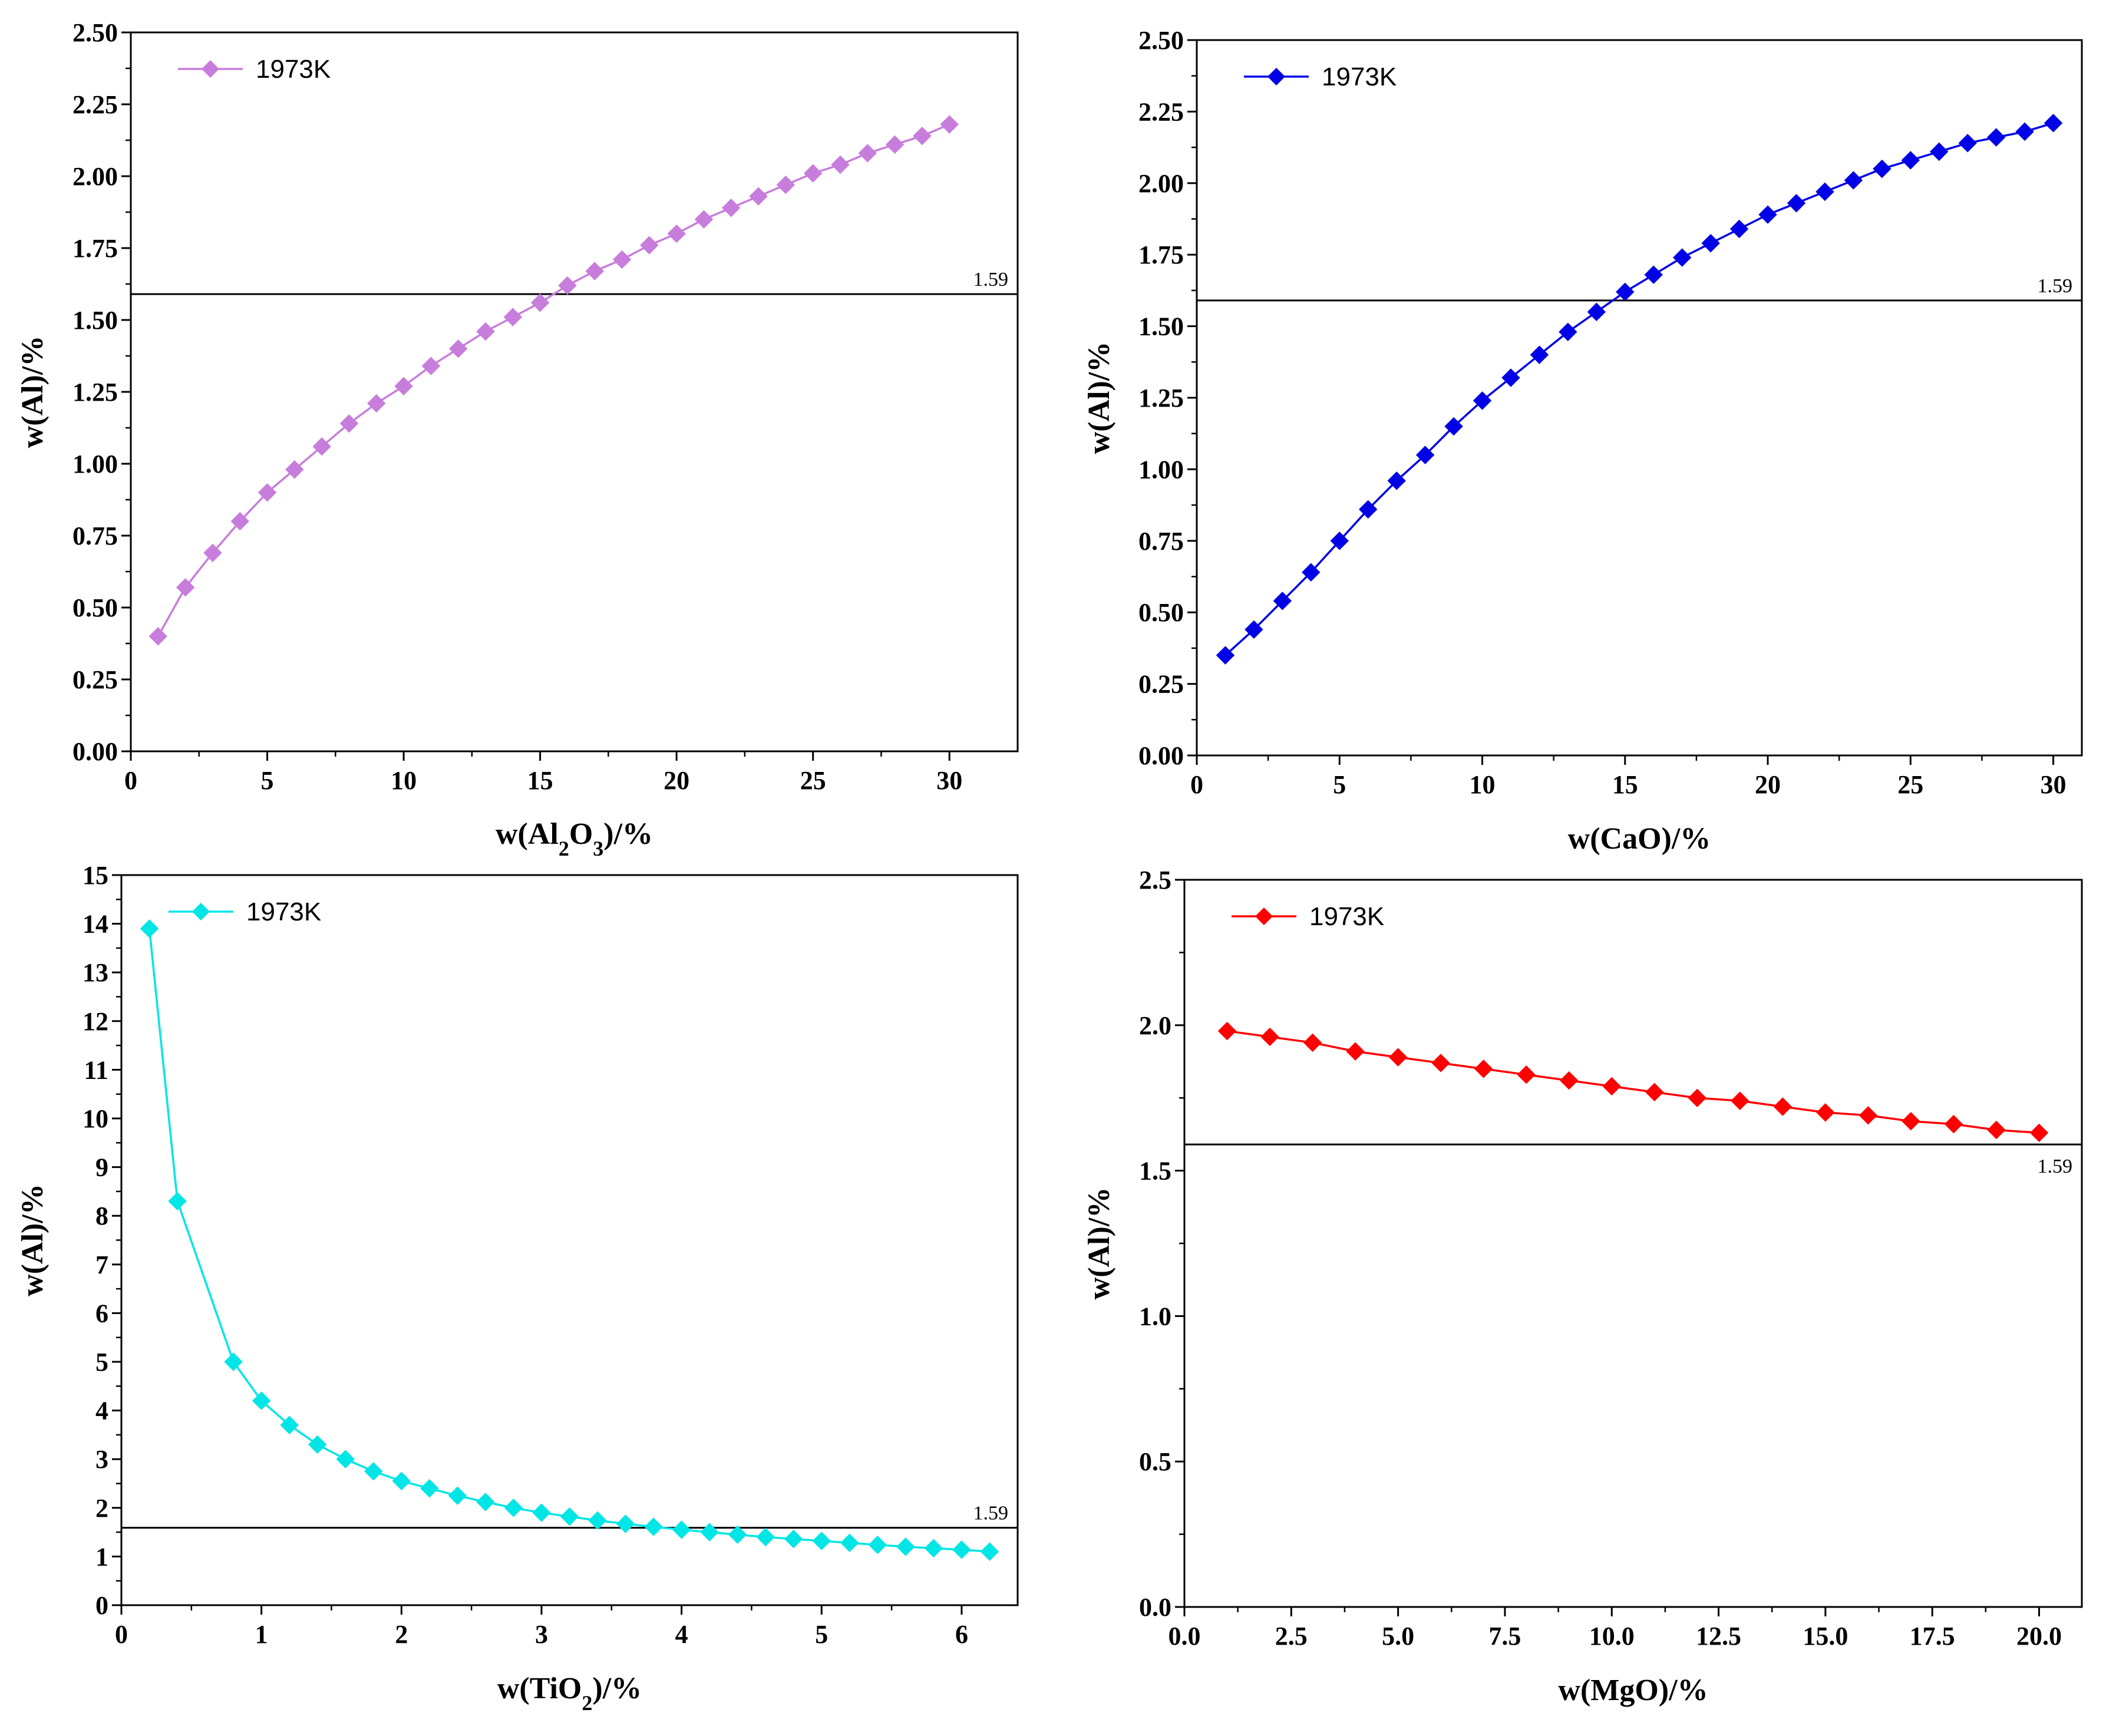 The height and width of the screenshot is (1736, 2106). Describe the element at coordinates (1825, 1636) in the screenshot. I see `x-tick-label: 15.0` at that location.